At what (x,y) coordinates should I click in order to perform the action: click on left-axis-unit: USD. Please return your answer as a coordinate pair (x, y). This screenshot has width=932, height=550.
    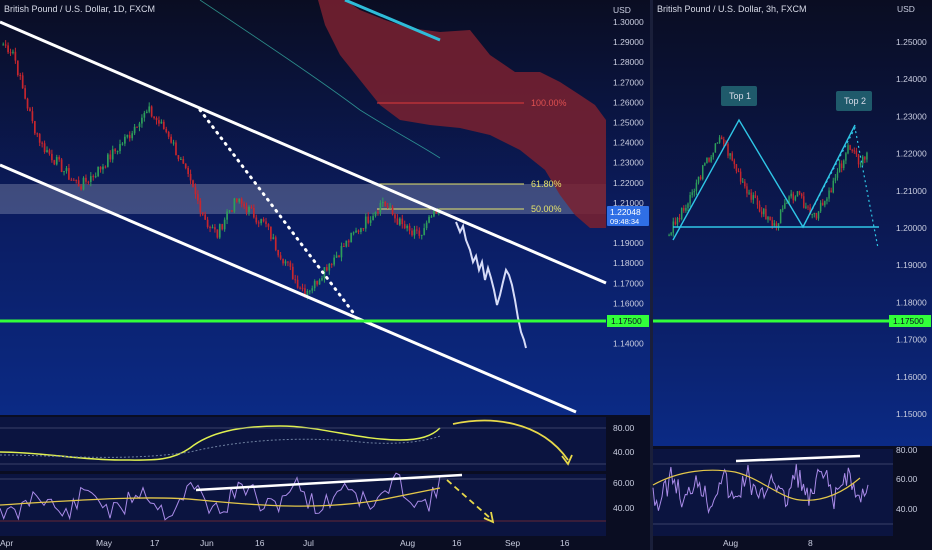
    Looking at the image, I should click on (622, 10).